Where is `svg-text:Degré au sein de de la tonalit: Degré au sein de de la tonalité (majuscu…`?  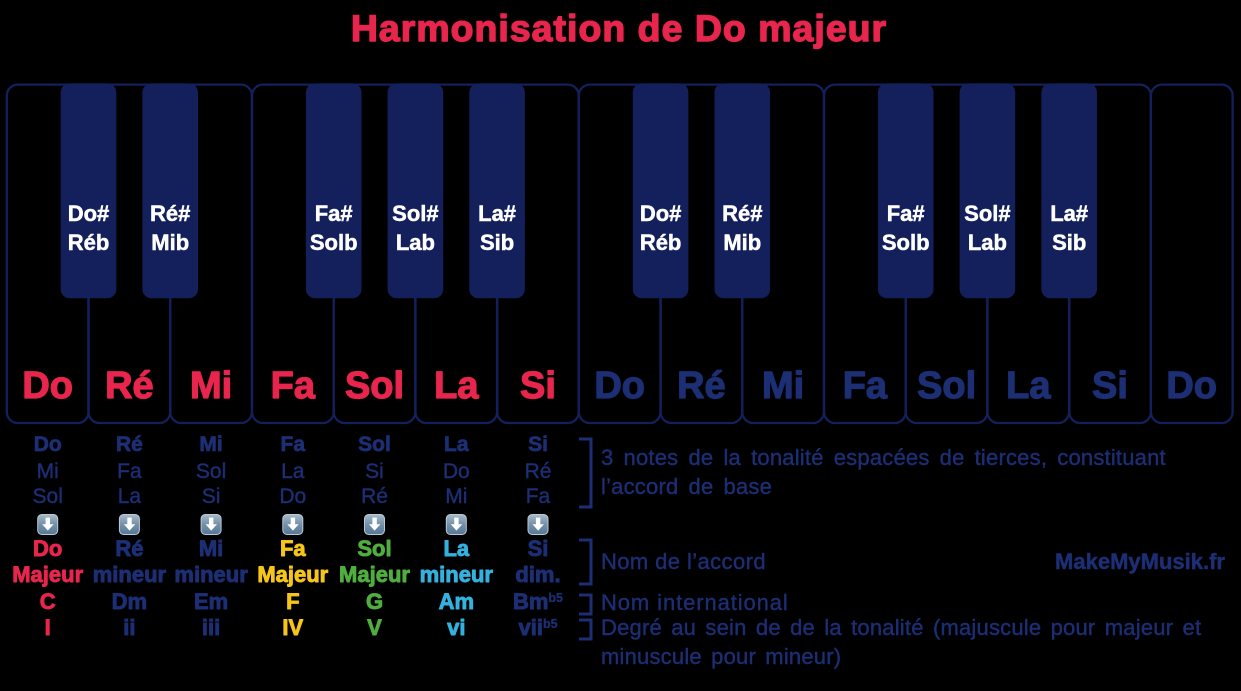
svg-text:Degré au sein de de la tonalit: Degré au sein de de la tonalité (majuscu… is located at coordinates (901, 627).